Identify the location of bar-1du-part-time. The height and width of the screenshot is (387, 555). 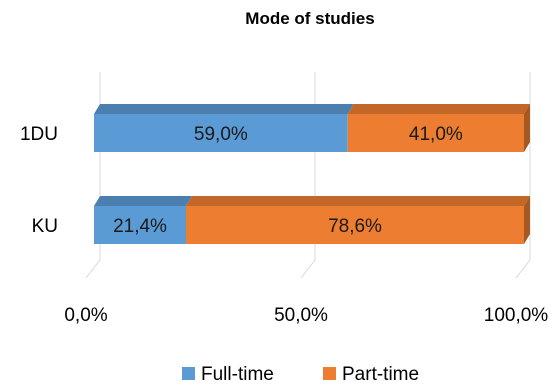
(438, 128).